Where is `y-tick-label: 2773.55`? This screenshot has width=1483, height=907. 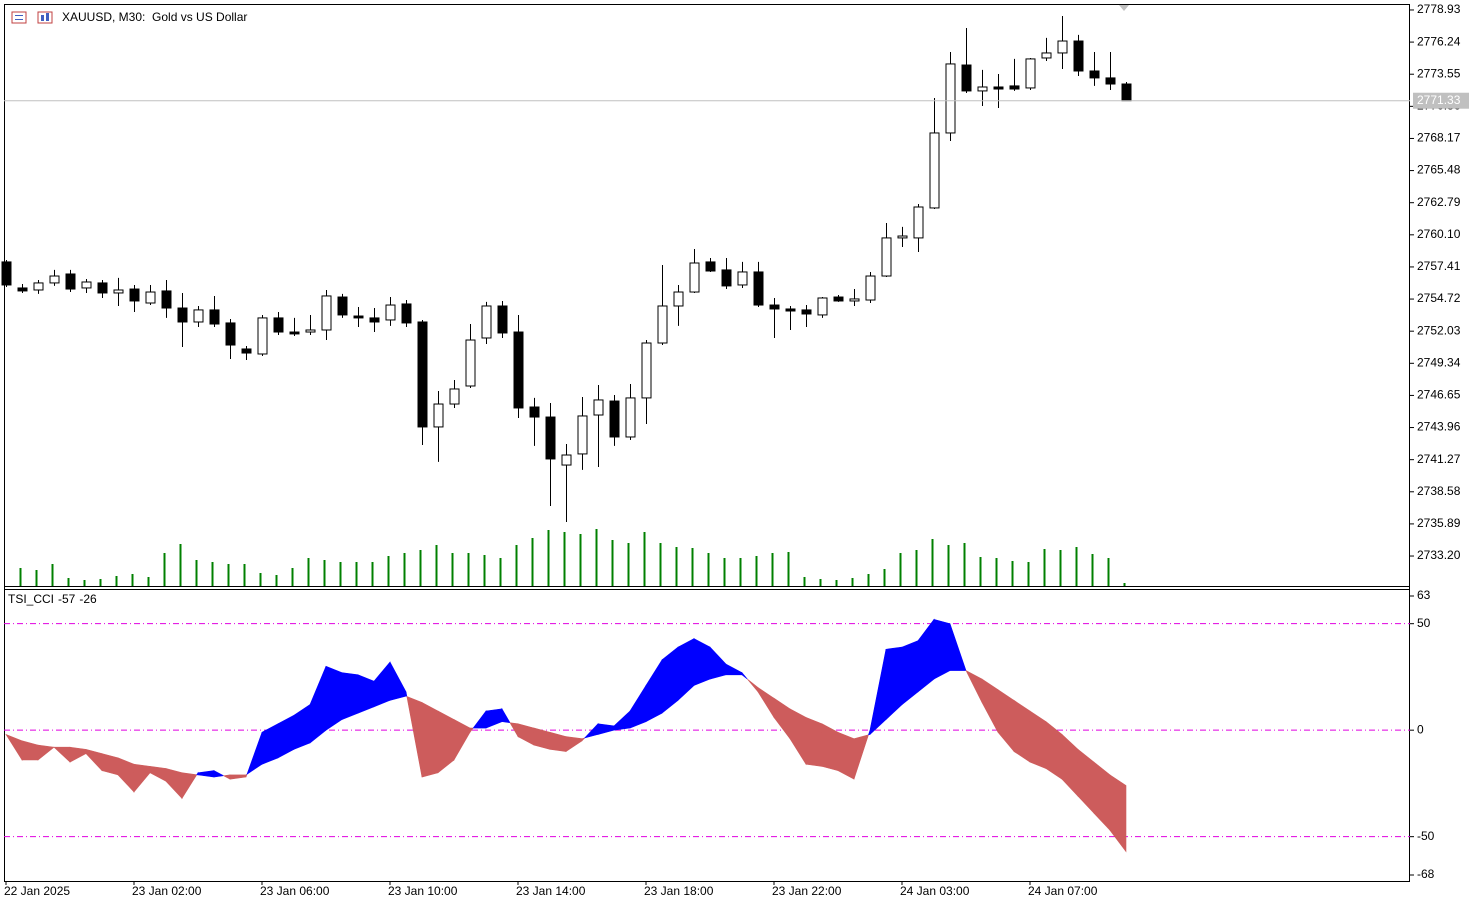
y-tick-label: 2773.55 is located at coordinates (1439, 73).